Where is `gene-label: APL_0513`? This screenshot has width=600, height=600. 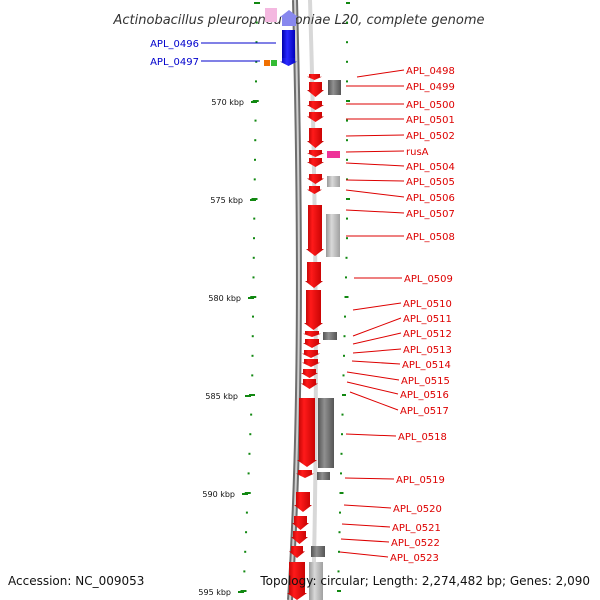 gene-label: APL_0513 is located at coordinates (427, 350).